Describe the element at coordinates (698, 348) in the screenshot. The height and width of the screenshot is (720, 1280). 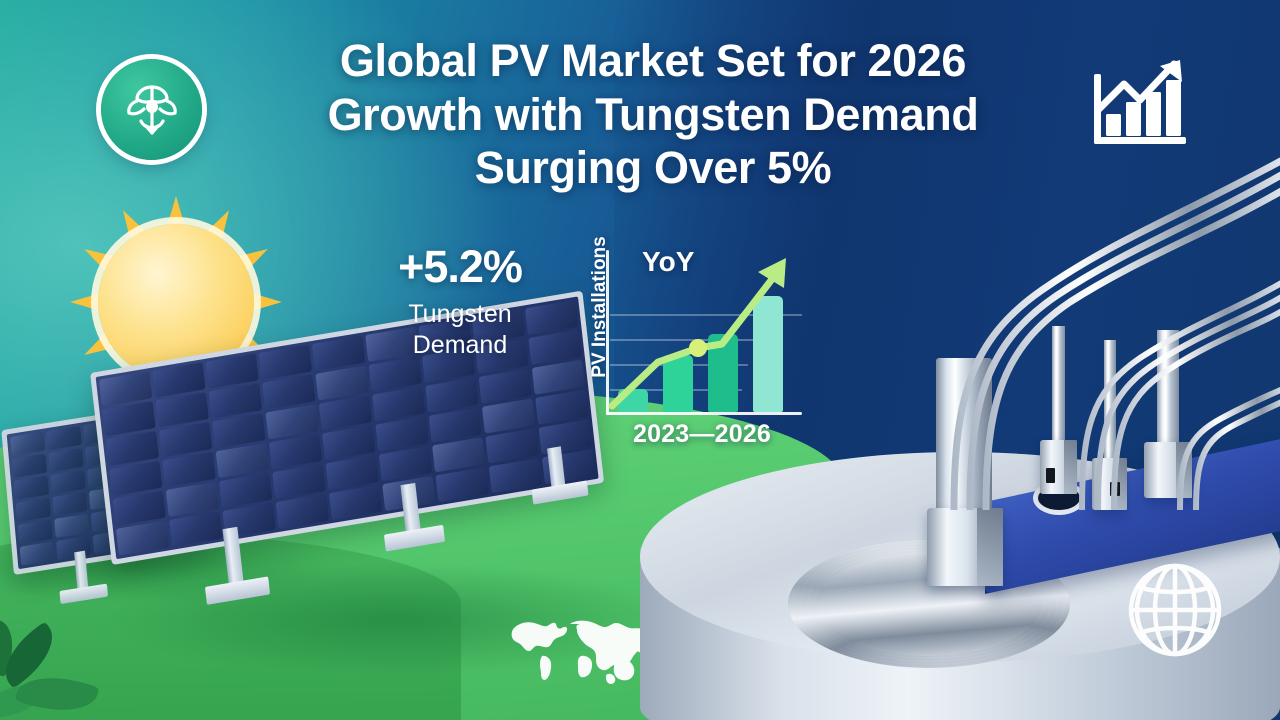
I see `chart-trend-marker` at that location.